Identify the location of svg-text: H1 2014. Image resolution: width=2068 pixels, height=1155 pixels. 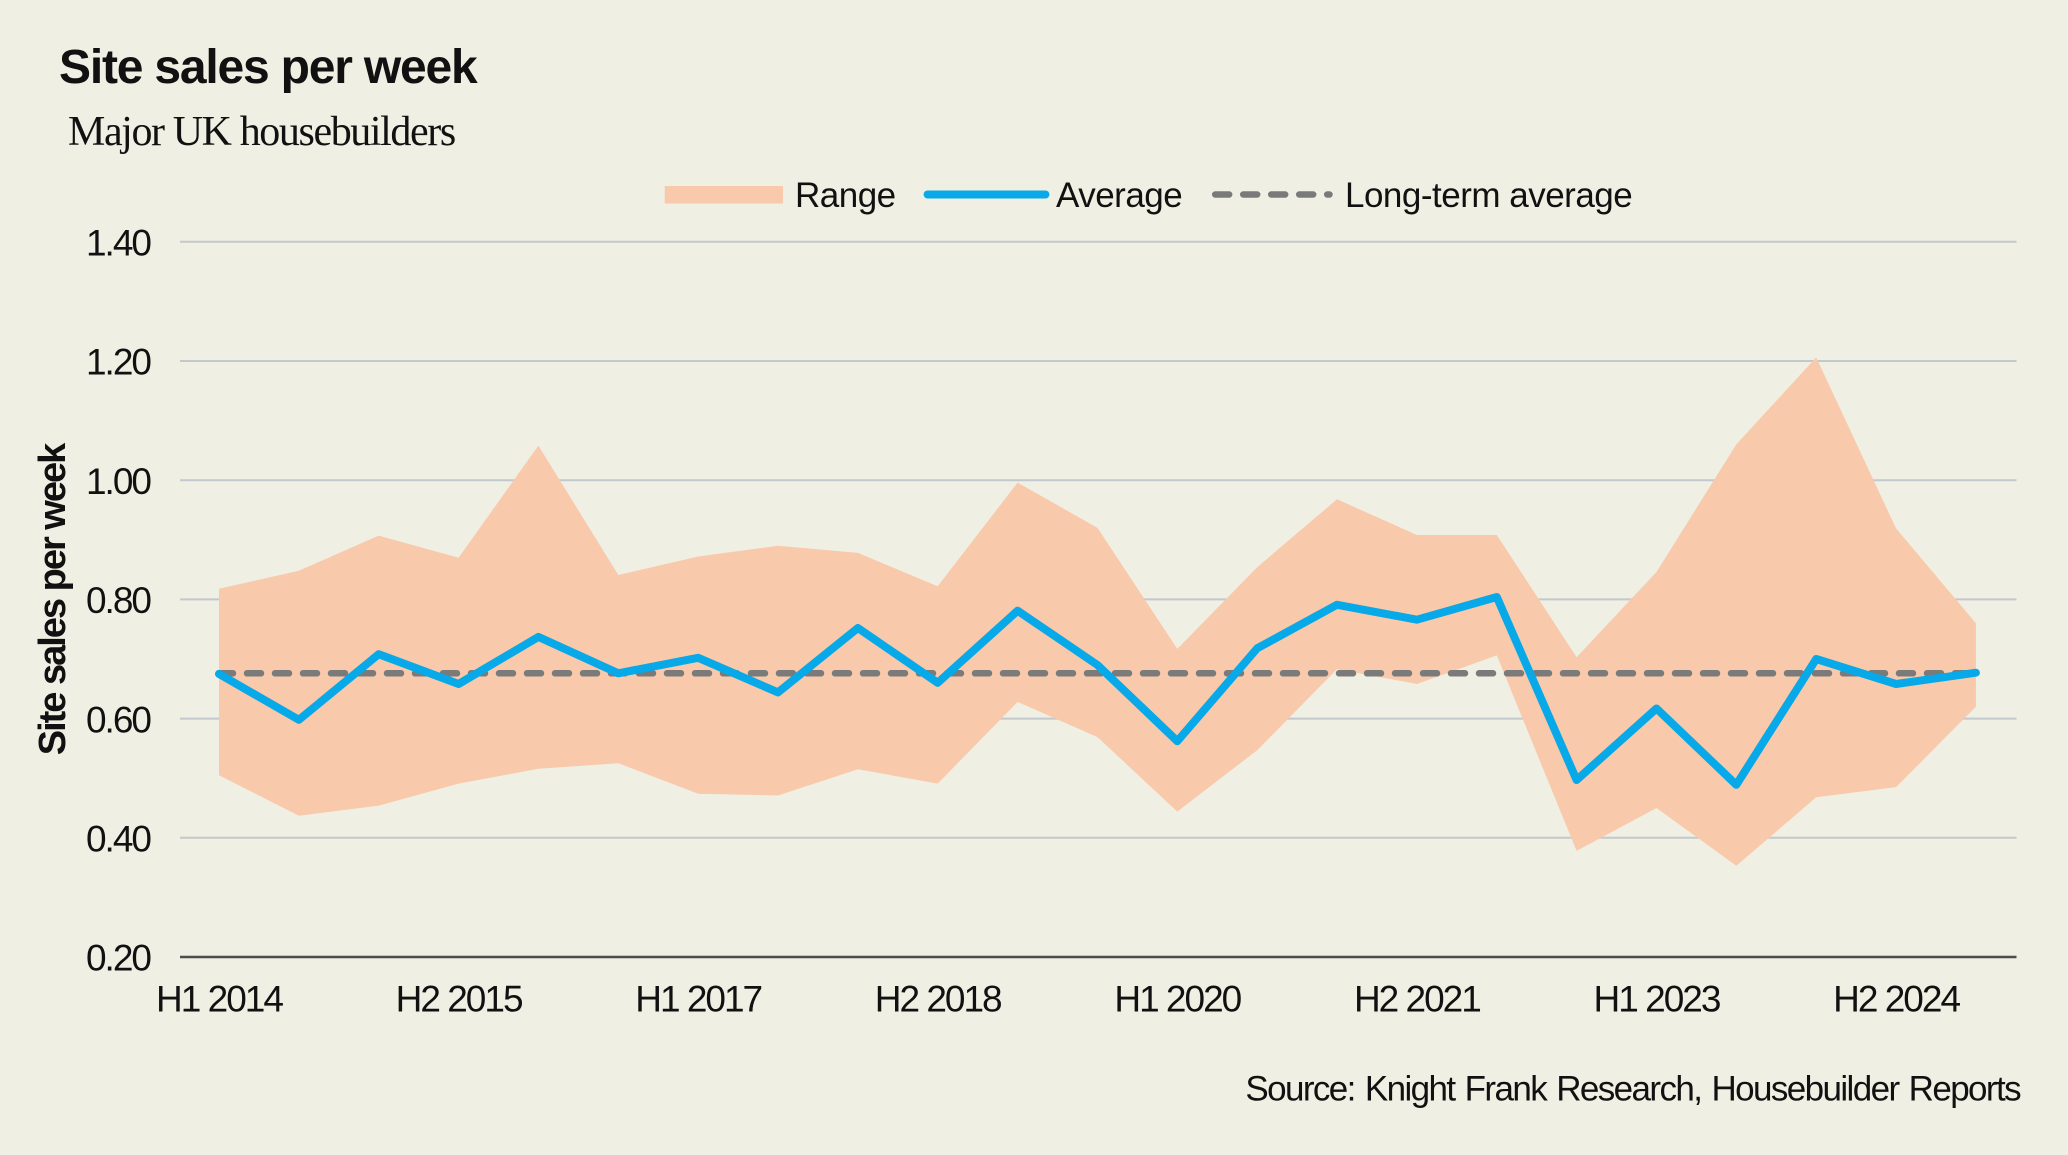
(219, 999).